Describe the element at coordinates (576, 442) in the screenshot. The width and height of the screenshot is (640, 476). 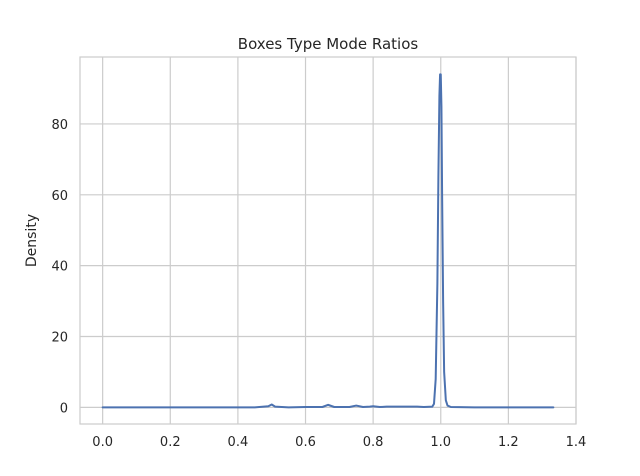
I see `x-tick-label: 1.4` at that location.